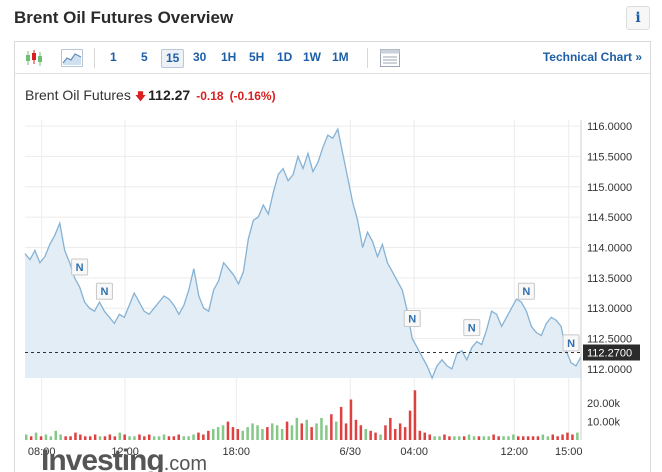 Image resolution: width=662 pixels, height=472 pixels. I want to click on info-button: i, so click(638, 18).